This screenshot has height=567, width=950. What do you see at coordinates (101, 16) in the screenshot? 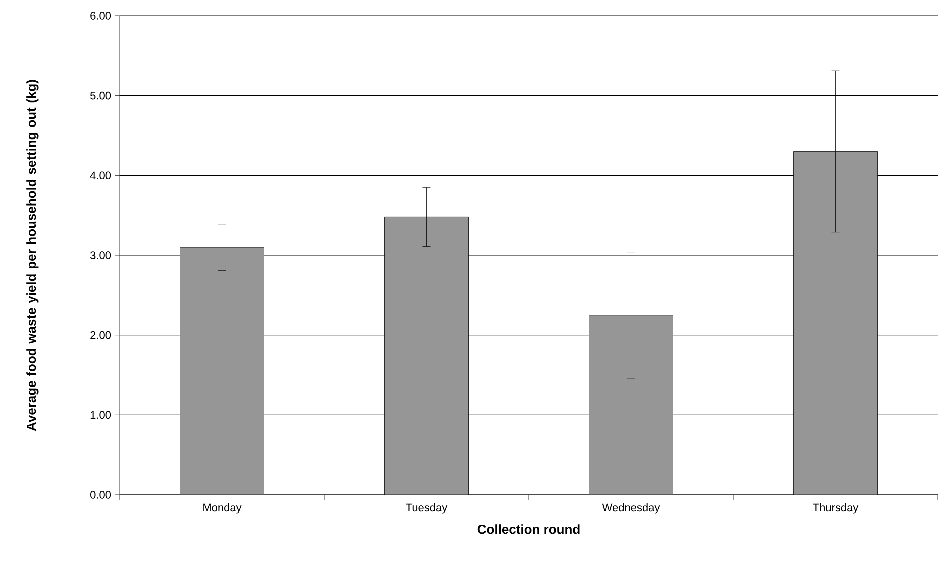
I see `y-tick-label: 6.00` at bounding box center [101, 16].